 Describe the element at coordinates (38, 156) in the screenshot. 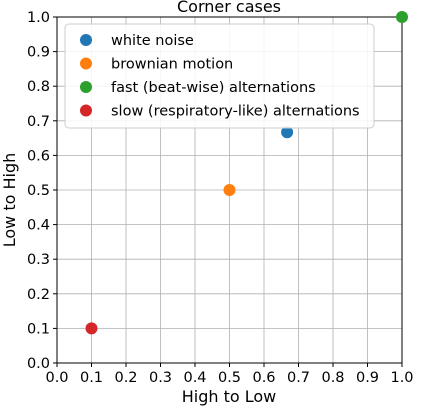

I see `y-tick-label: 0.6` at that location.